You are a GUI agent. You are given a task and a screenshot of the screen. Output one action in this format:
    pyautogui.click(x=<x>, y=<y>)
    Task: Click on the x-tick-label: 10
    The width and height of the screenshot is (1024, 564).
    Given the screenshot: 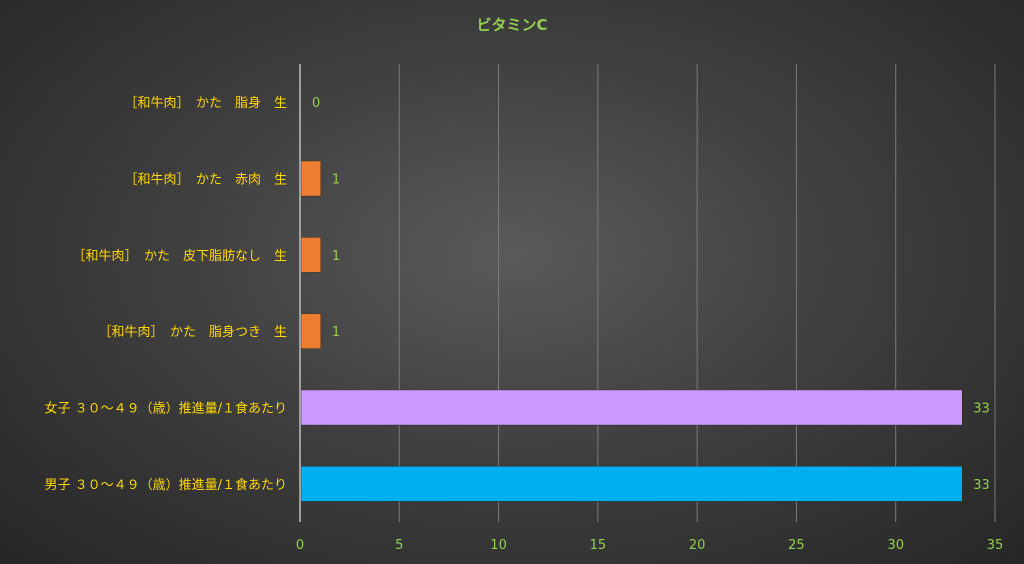 What is the action you would take?
    pyautogui.click(x=498, y=545)
    